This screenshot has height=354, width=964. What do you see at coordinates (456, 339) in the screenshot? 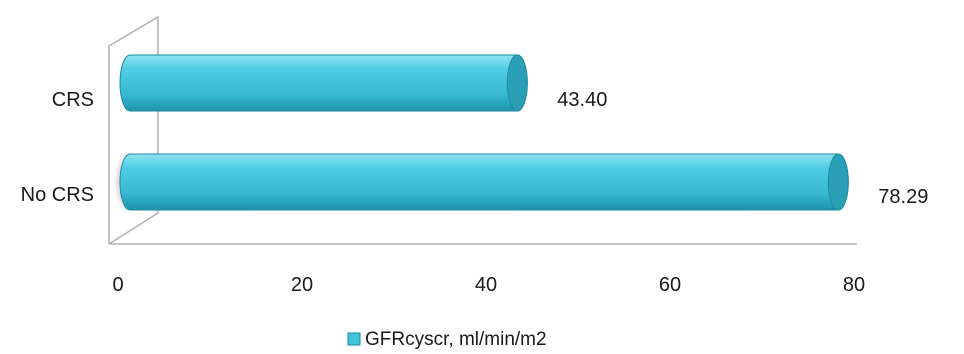
I see `legend-series-name: GFRcyscr, ml/min/m2` at bounding box center [456, 339].